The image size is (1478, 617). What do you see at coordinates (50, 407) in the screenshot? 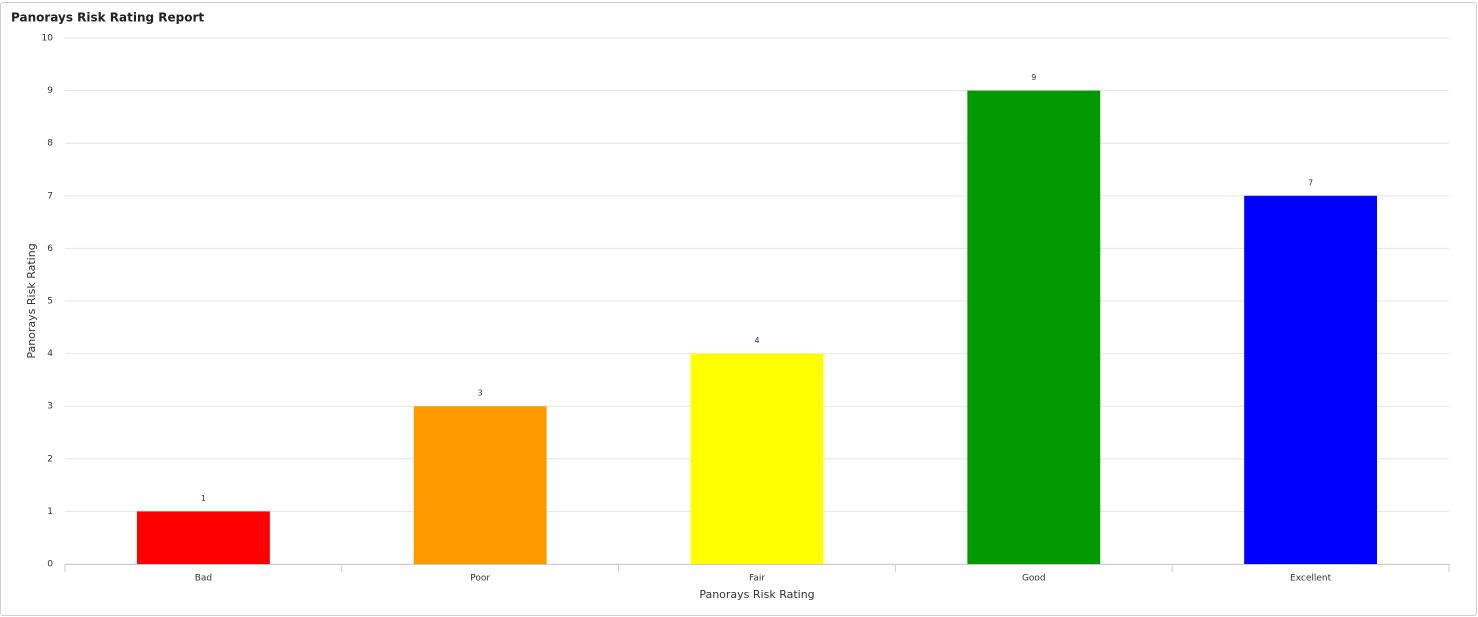
I see `y-tick-label: 3` at bounding box center [50, 407].